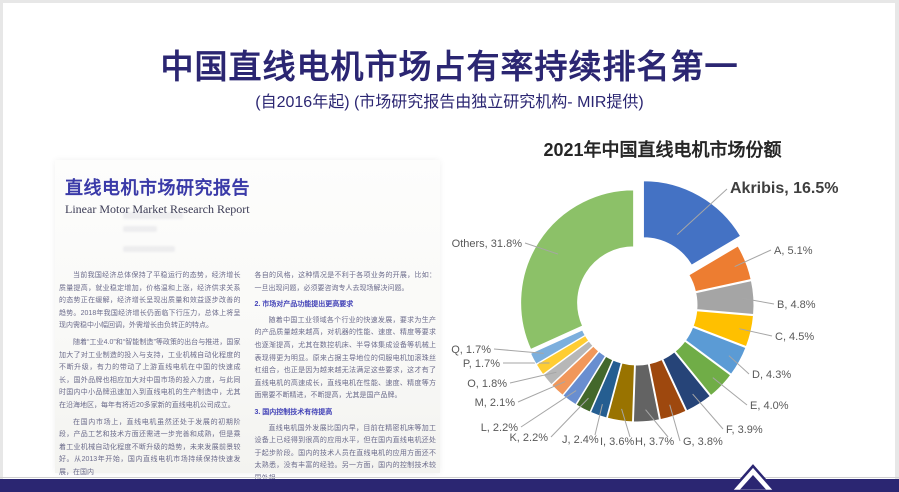 Image resolution: width=899 pixels, height=492 pixels. I want to click on footer-bar, so click(449, 485).